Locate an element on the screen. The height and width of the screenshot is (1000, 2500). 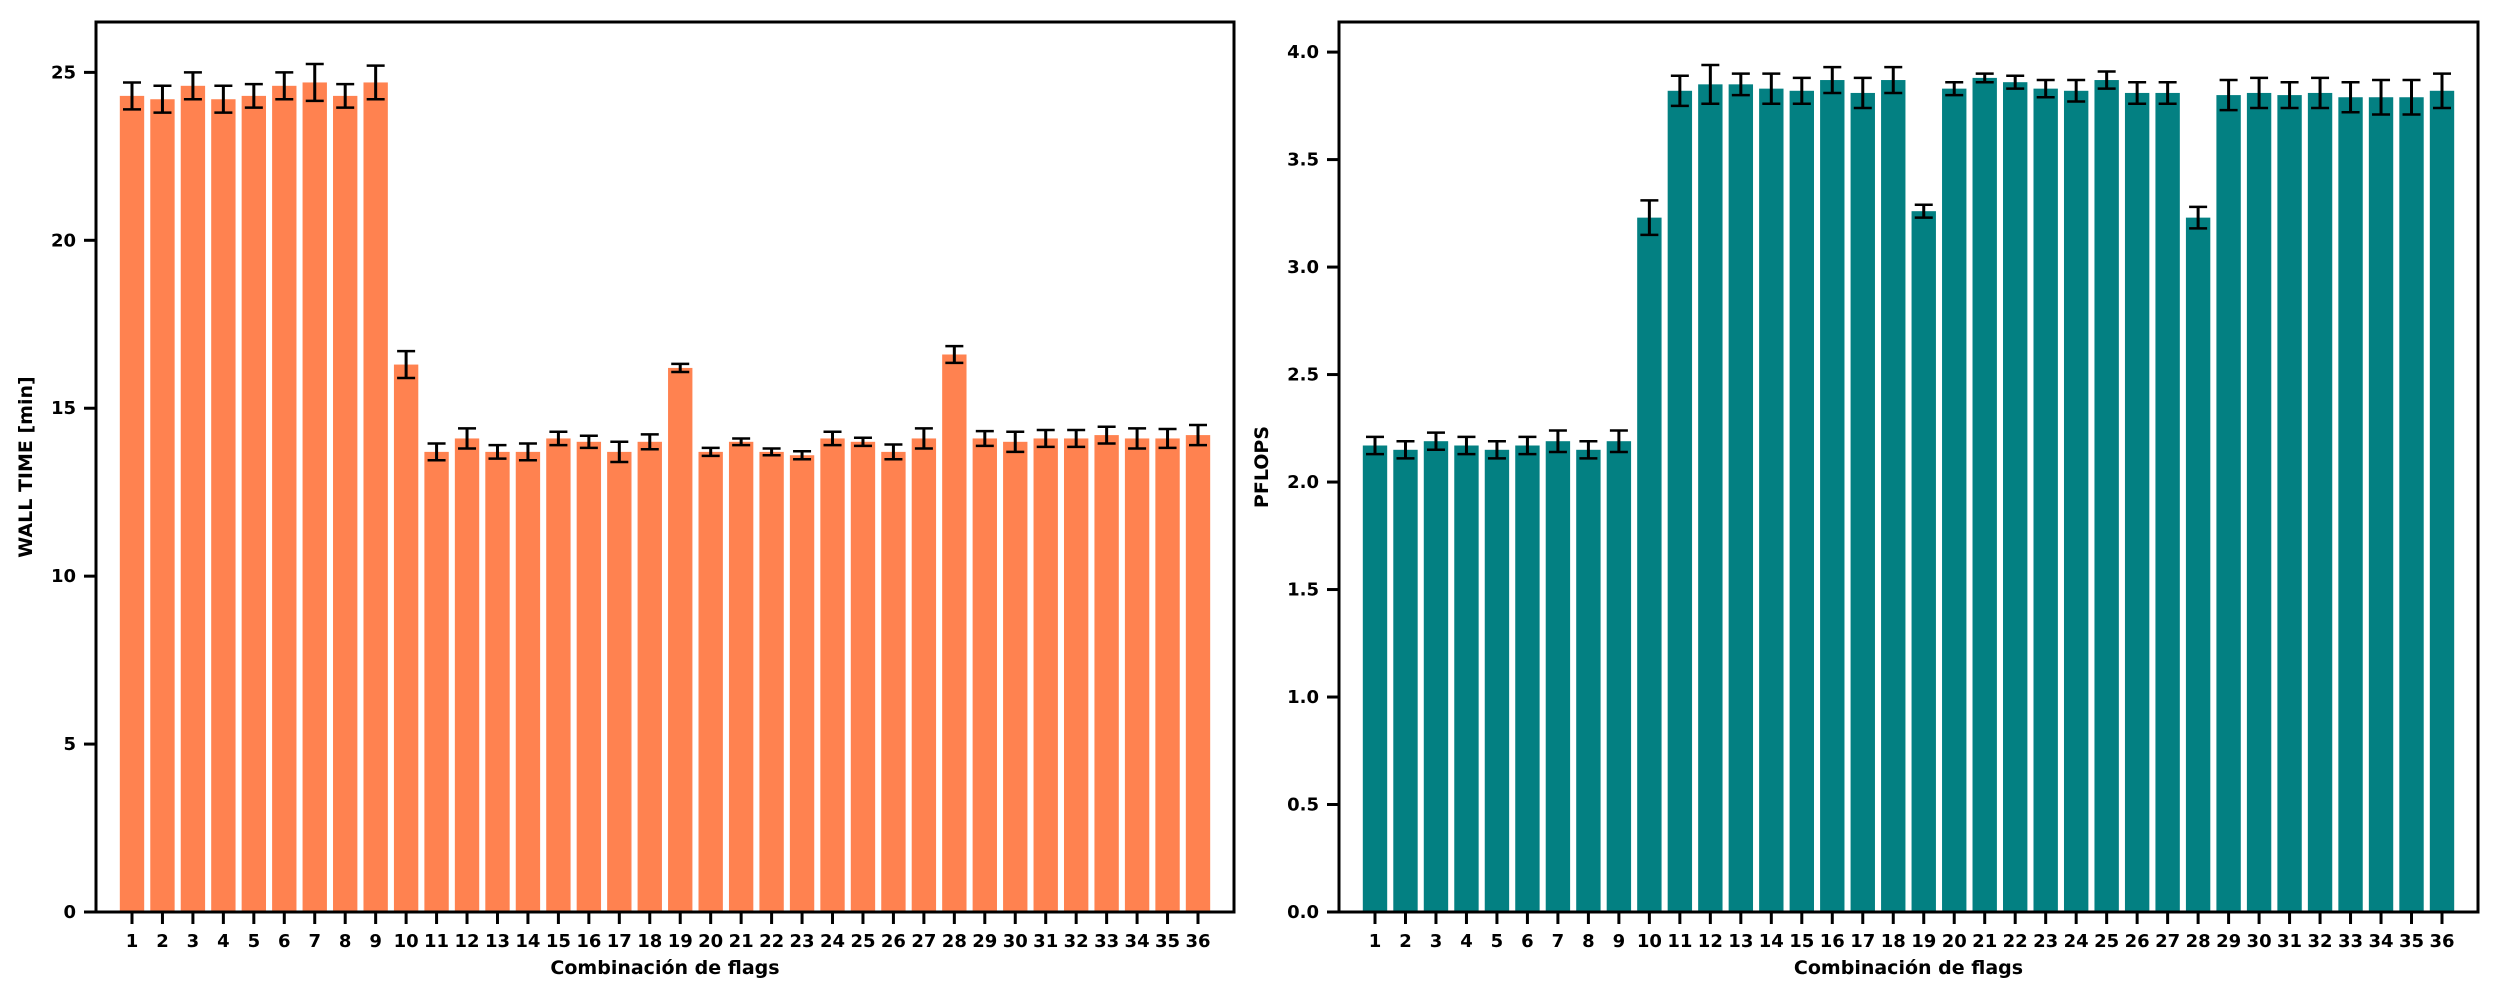
x-tick-label: 7 is located at coordinates (1558, 941).